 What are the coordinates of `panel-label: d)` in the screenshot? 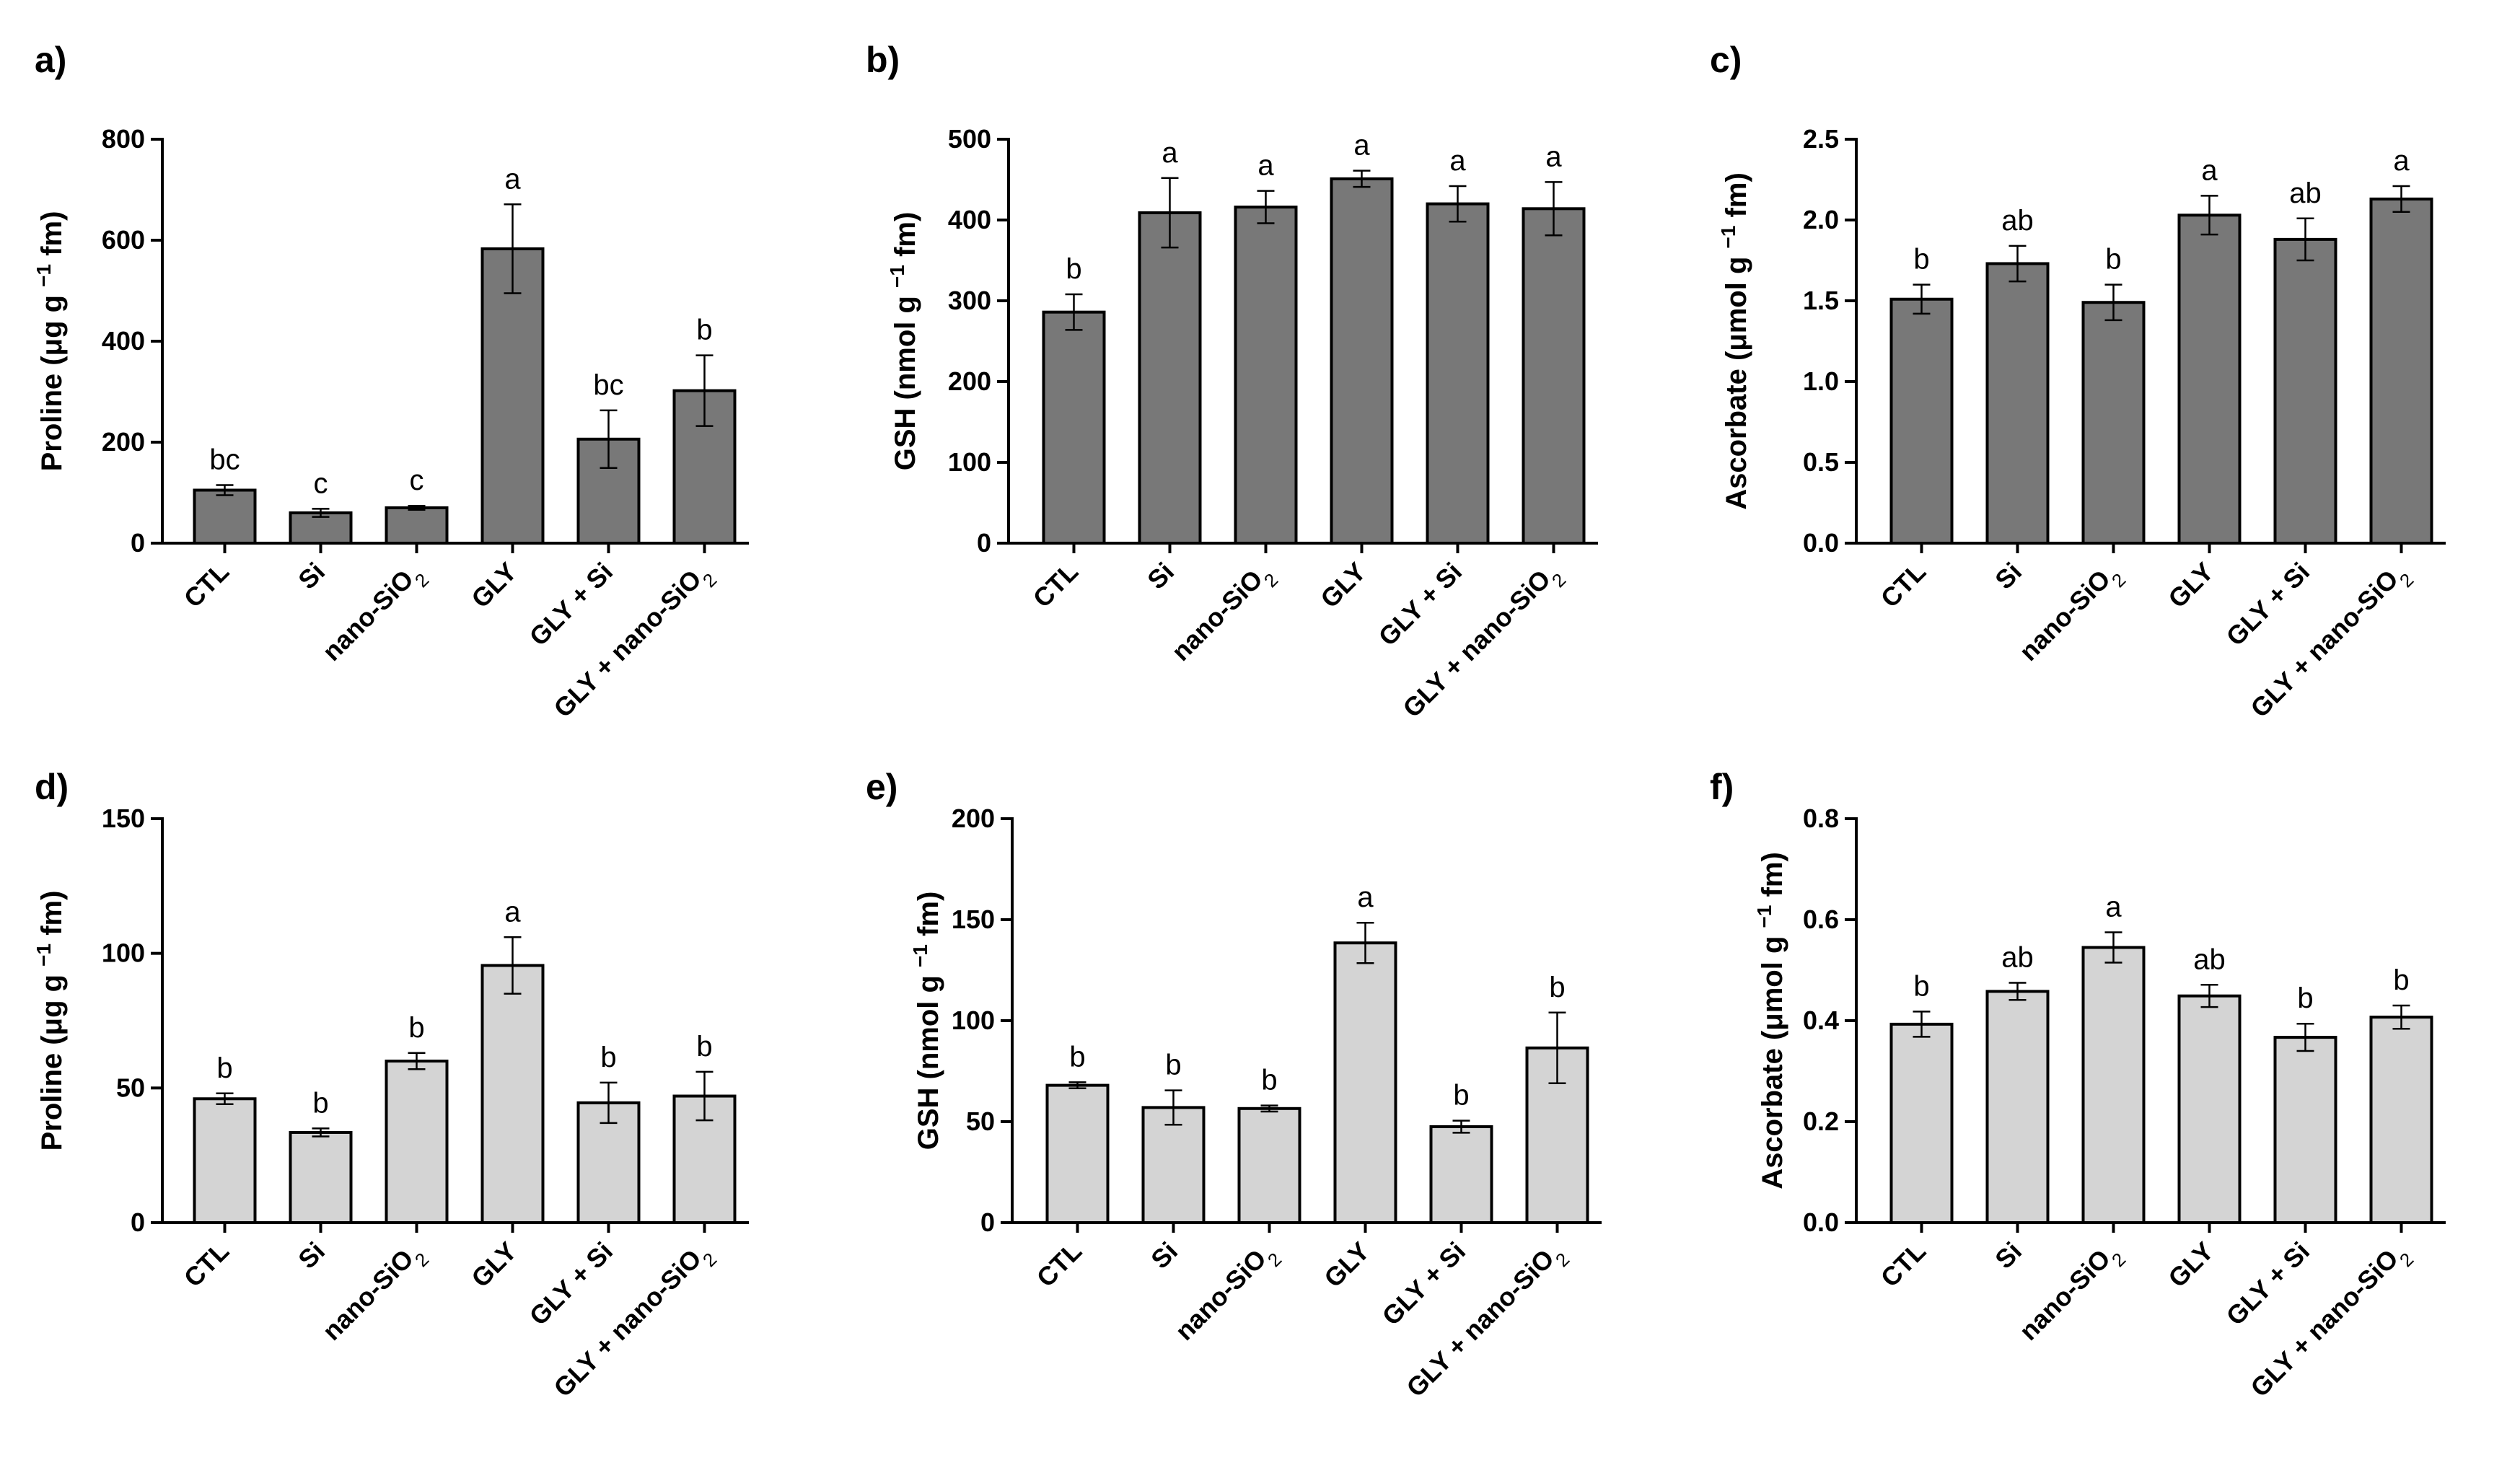 It's located at (52, 787).